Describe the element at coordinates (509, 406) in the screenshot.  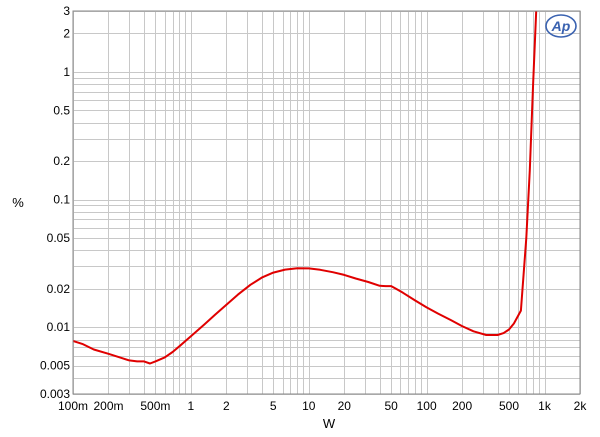
I see `x-tick-label: 500` at that location.